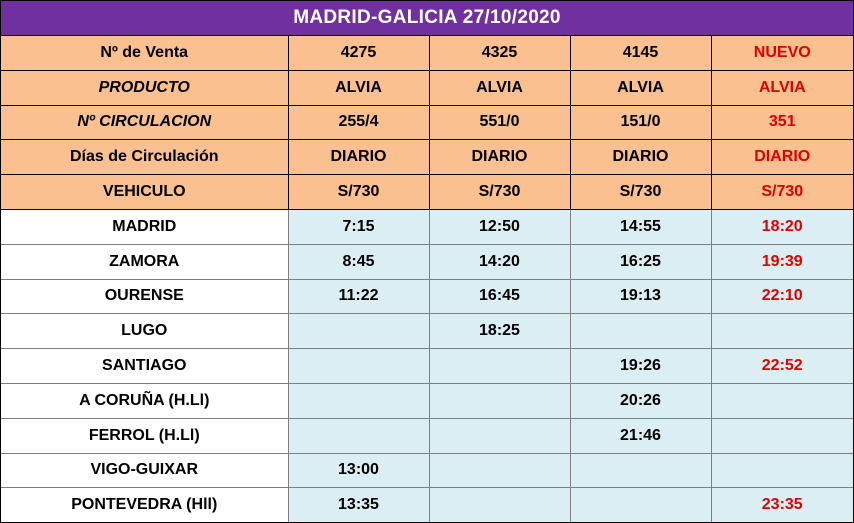 This screenshot has height=523, width=854. What do you see at coordinates (781, 366) in the screenshot?
I see `table-cell: 22:52` at bounding box center [781, 366].